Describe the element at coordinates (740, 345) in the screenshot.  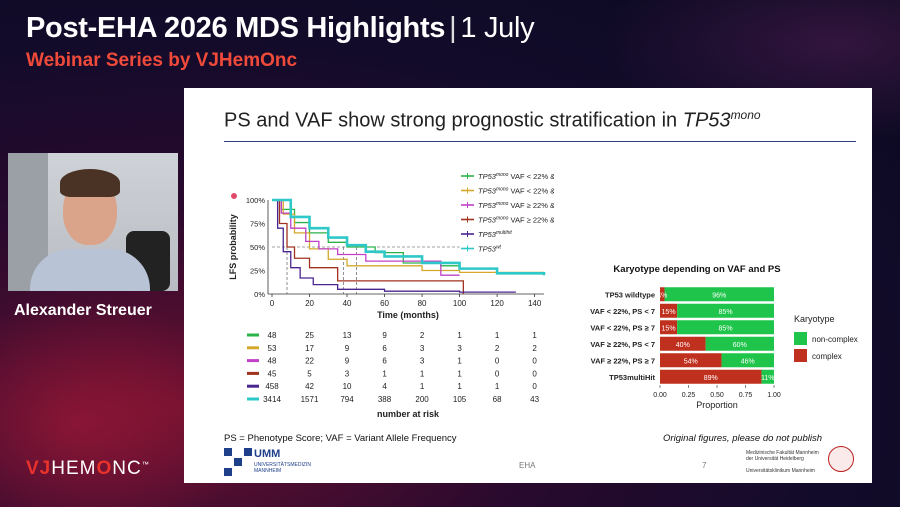
I see `karyotype-bar-label-noncomplex: 60%` at that location.